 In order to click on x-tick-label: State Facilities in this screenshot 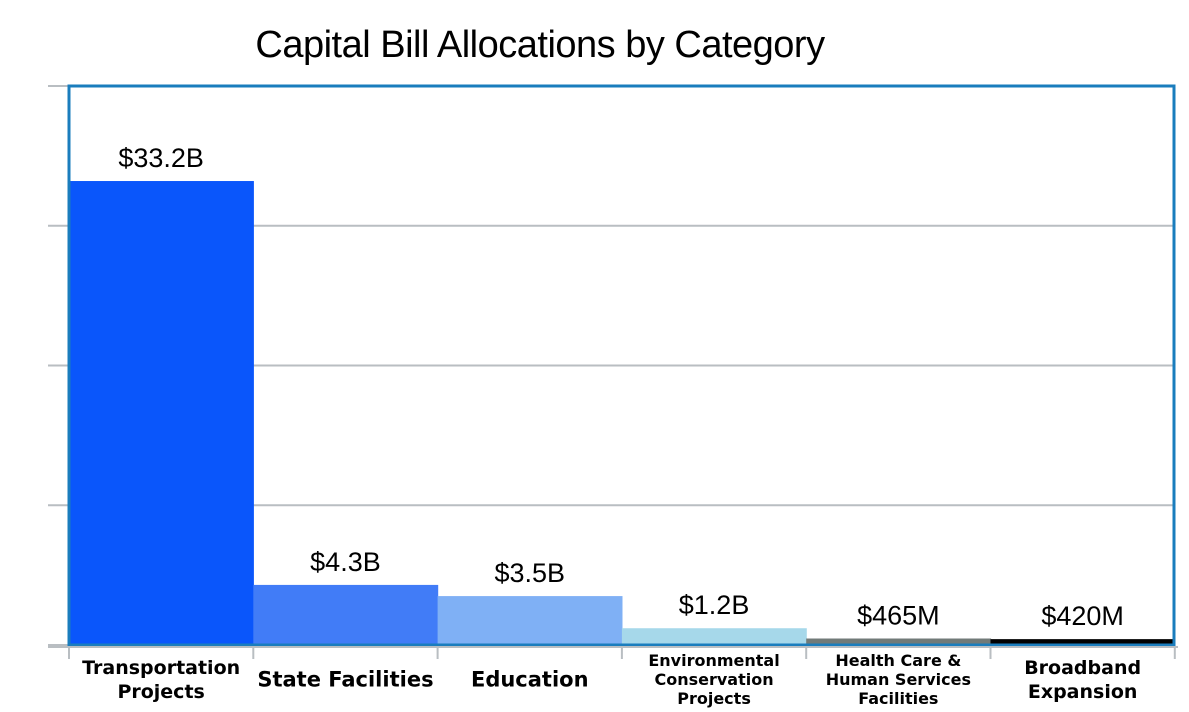, I will do `click(345, 680)`.